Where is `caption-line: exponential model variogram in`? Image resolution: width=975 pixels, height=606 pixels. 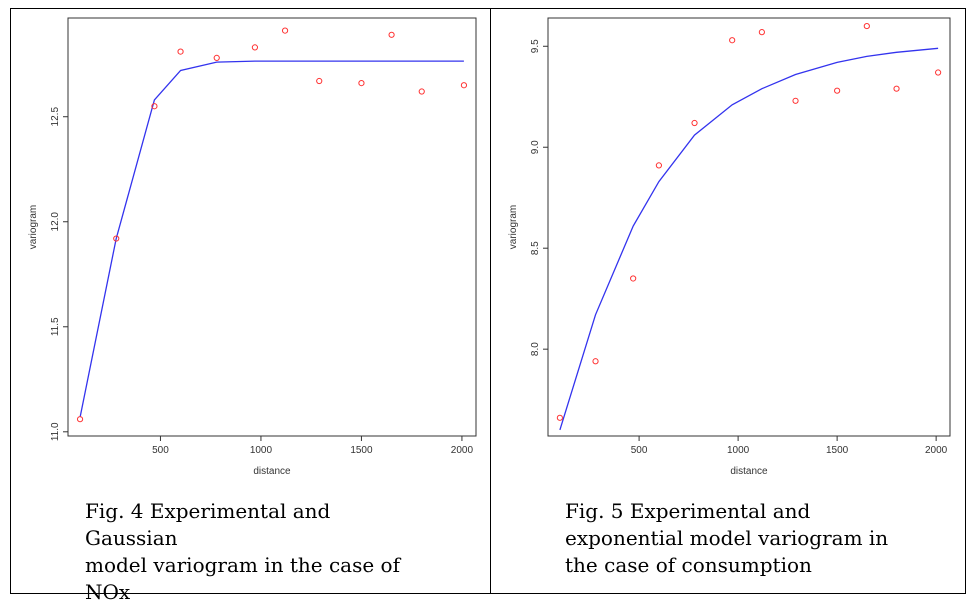
caption-line: exponential model variogram in is located at coordinates (727, 538).